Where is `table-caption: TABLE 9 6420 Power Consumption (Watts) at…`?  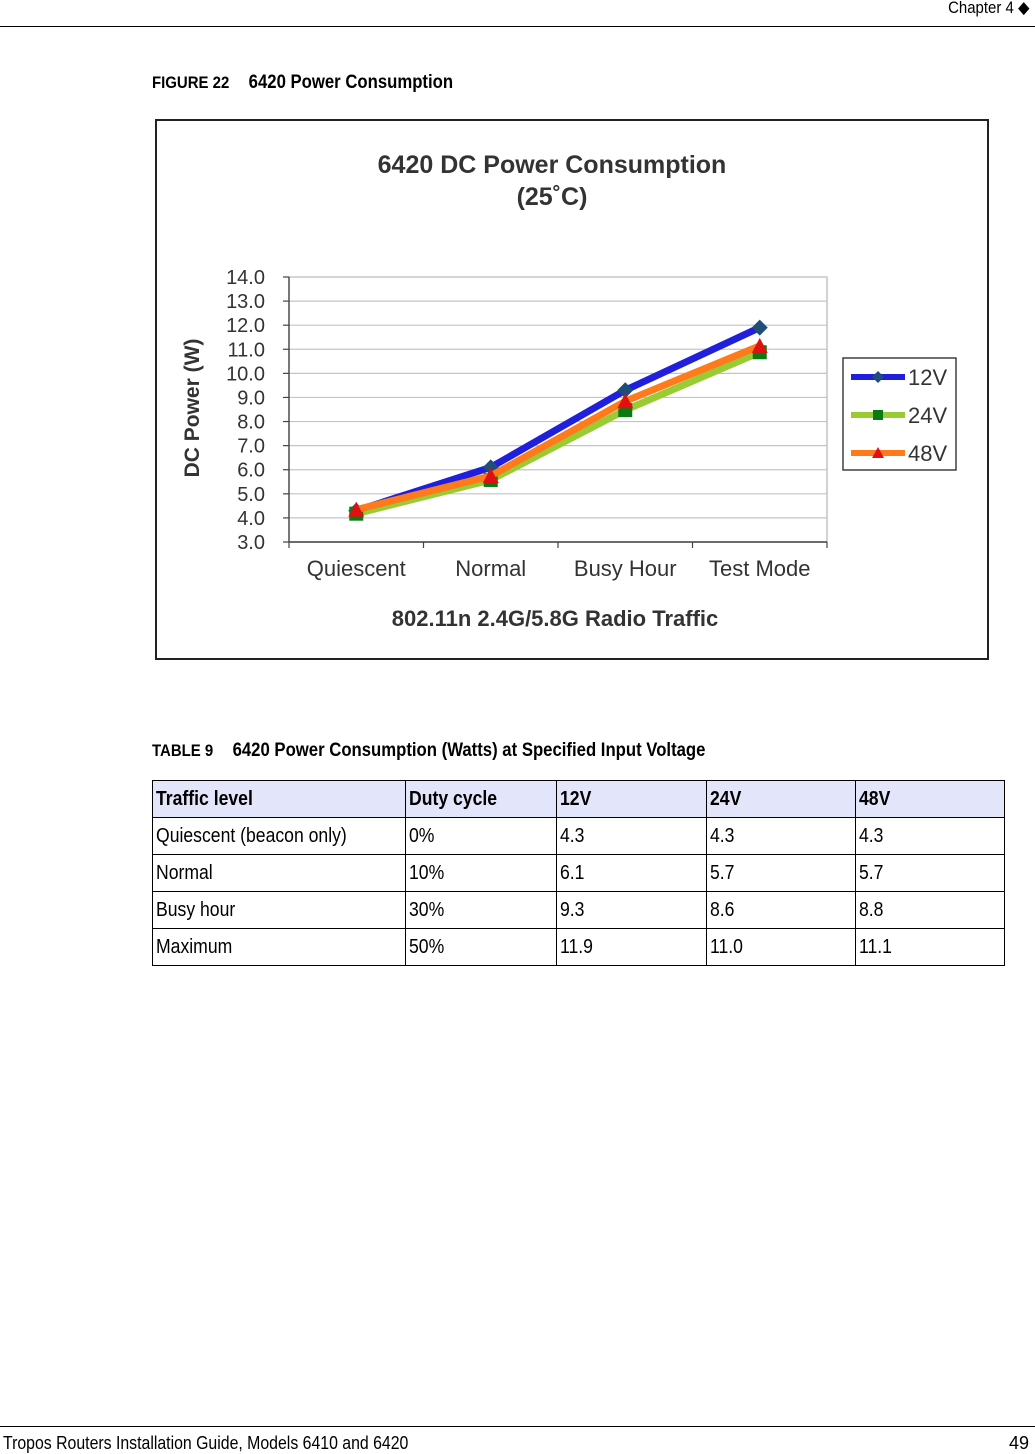 table-caption: TABLE 9 6420 Power Consumption (Watts) at… is located at coordinates (428, 751).